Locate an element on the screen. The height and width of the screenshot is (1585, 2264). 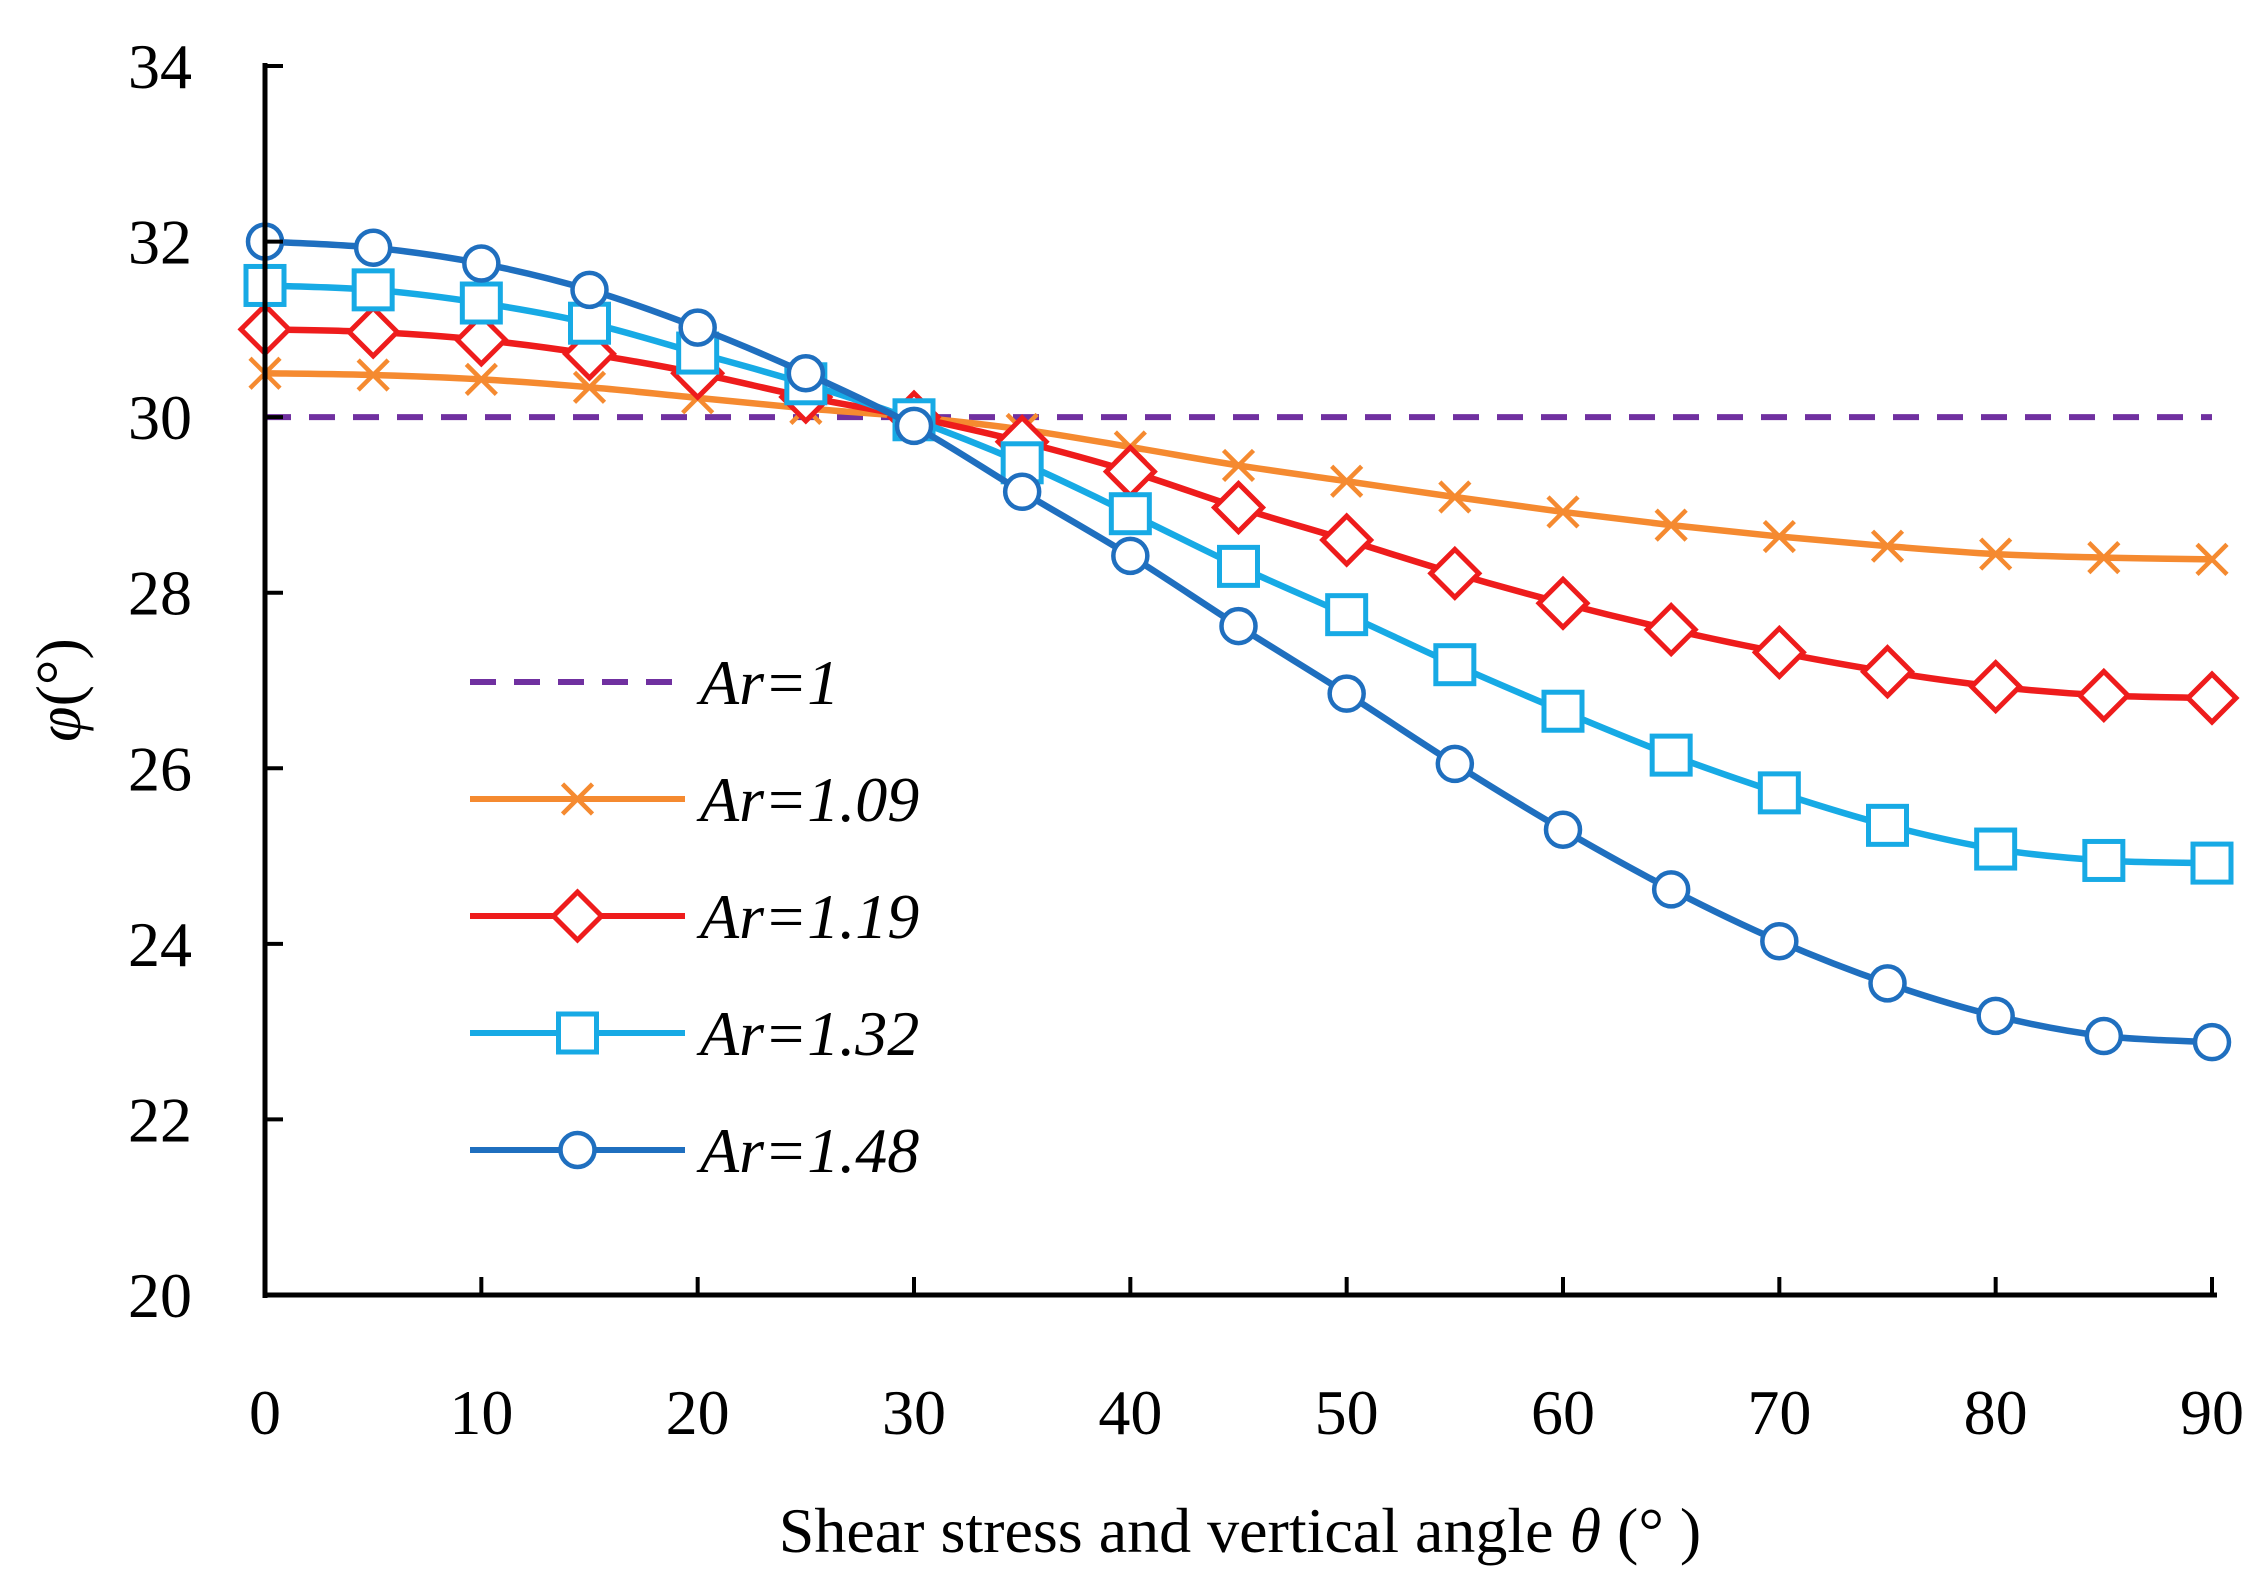
y-tick-label: 34 is located at coordinates (160, 66).